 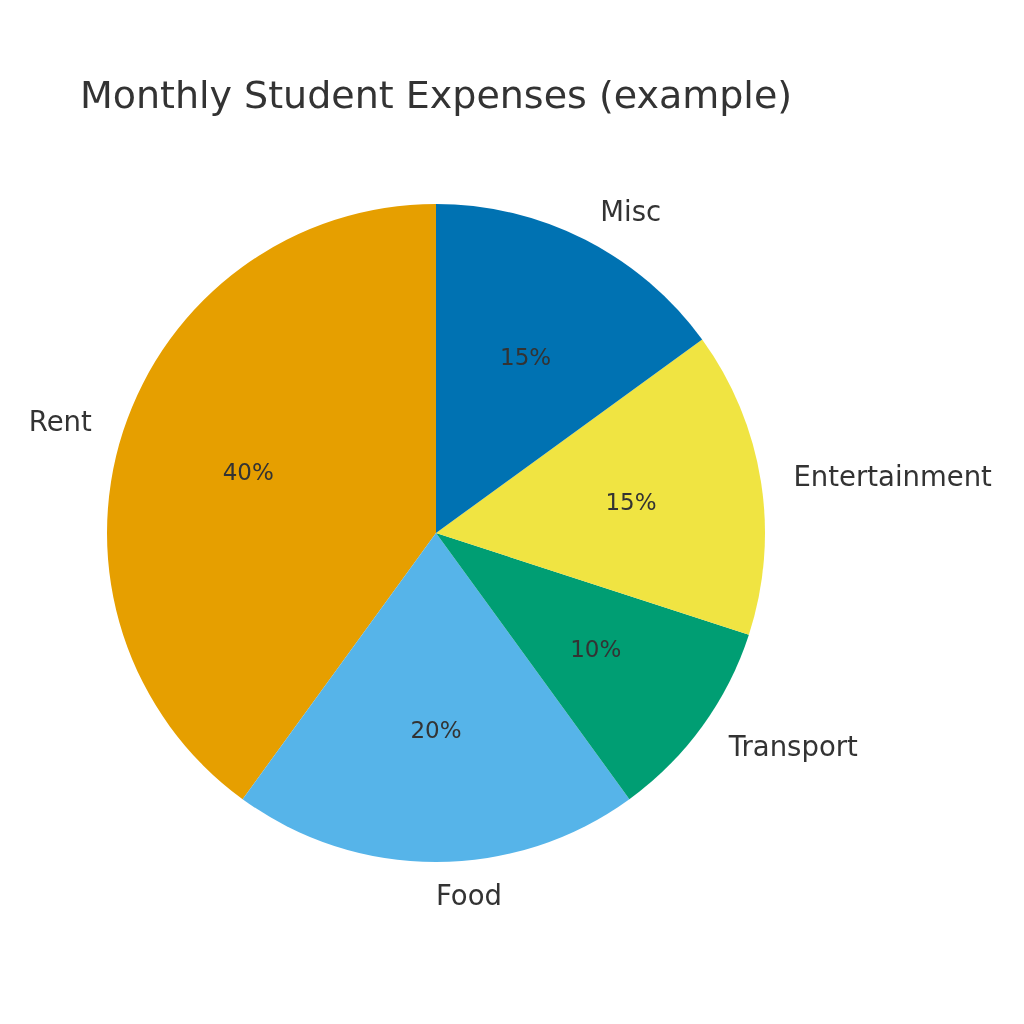 What do you see at coordinates (60, 421) in the screenshot?
I see `slice-label: Rent` at bounding box center [60, 421].